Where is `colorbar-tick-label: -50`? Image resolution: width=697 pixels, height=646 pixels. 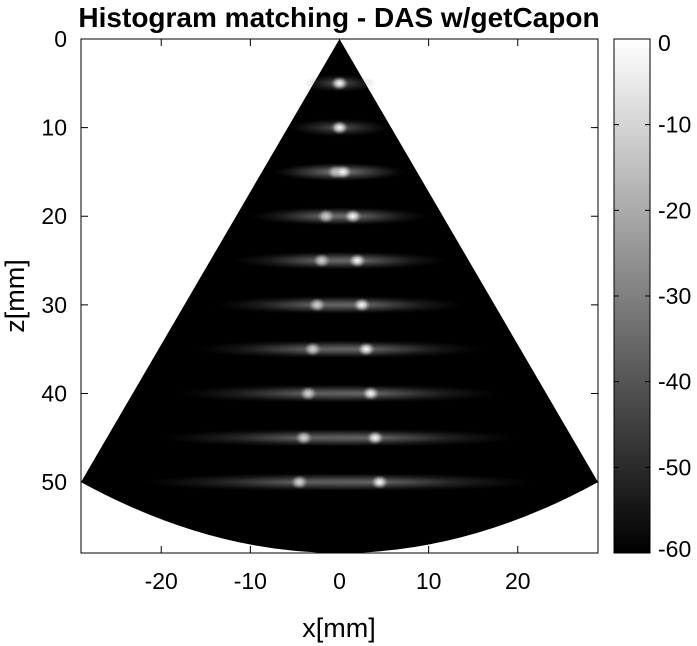 colorbar-tick-label: -50 is located at coordinates (674, 467).